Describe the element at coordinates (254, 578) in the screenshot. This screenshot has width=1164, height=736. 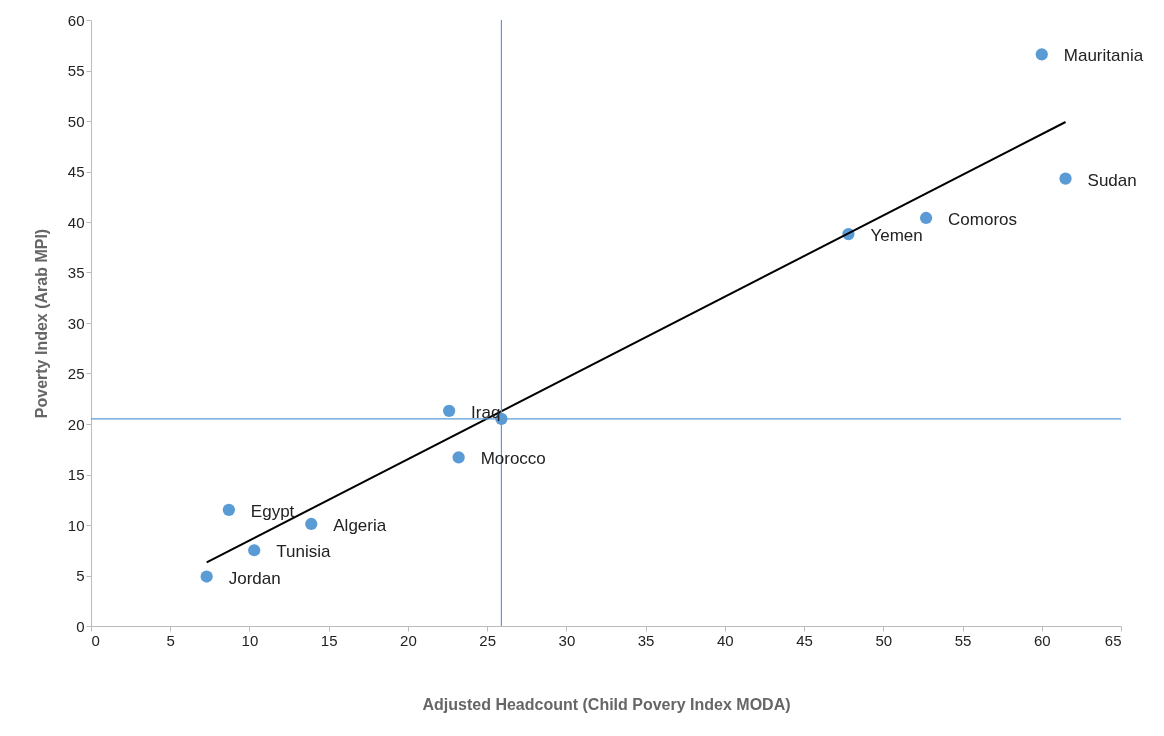
I see `annotation: Jordan` at that location.